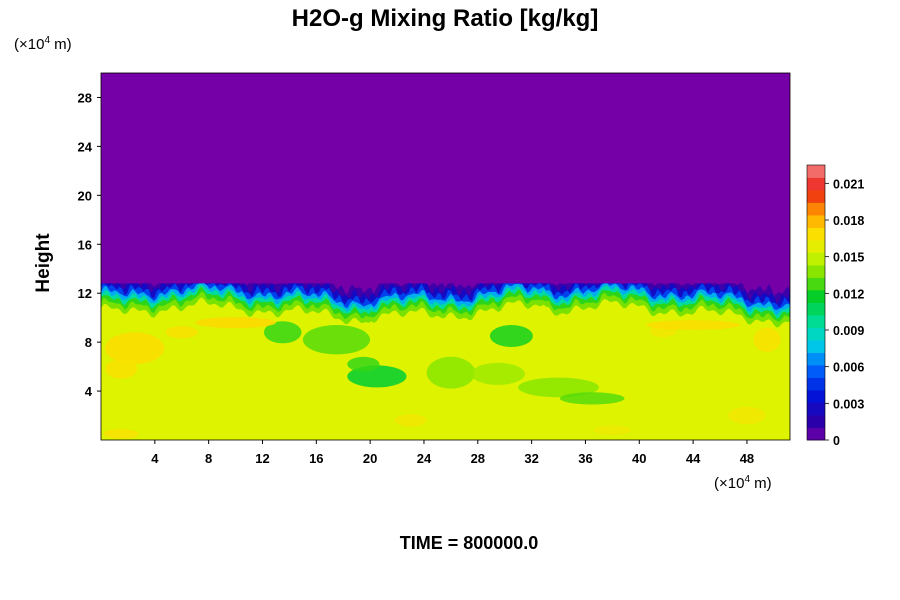 The height and width of the screenshot is (600, 900). What do you see at coordinates (88, 342) in the screenshot?
I see `y-tick-label: 8` at bounding box center [88, 342].